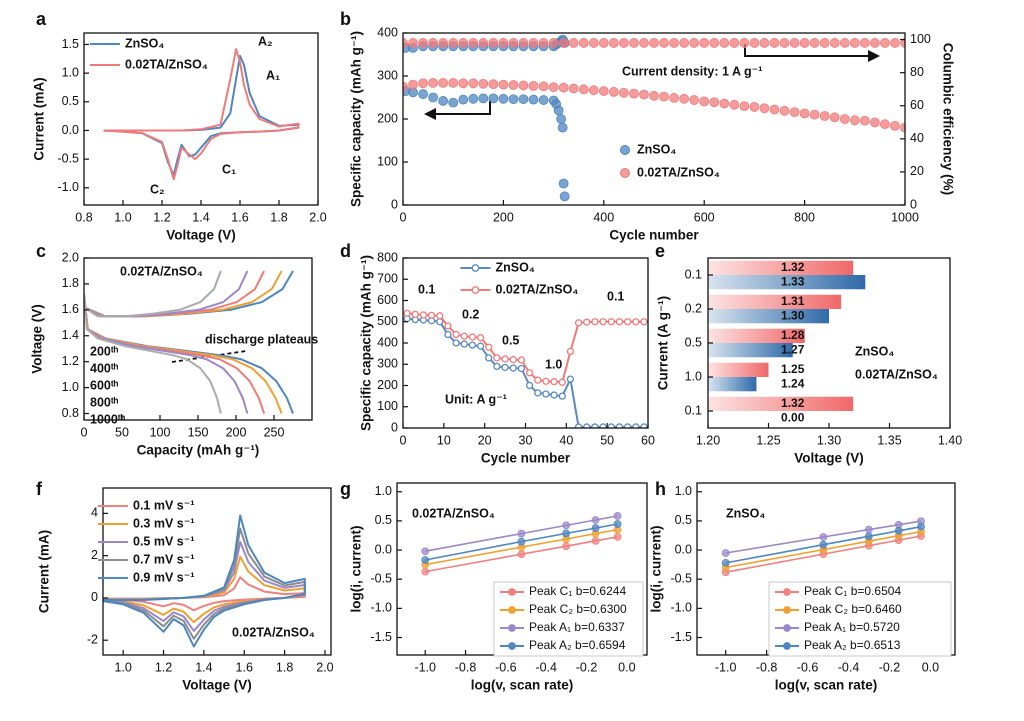 Image resolution: width=1024 pixels, height=721 pixels. I want to click on x-tick-label: -0.2, so click(890, 667).